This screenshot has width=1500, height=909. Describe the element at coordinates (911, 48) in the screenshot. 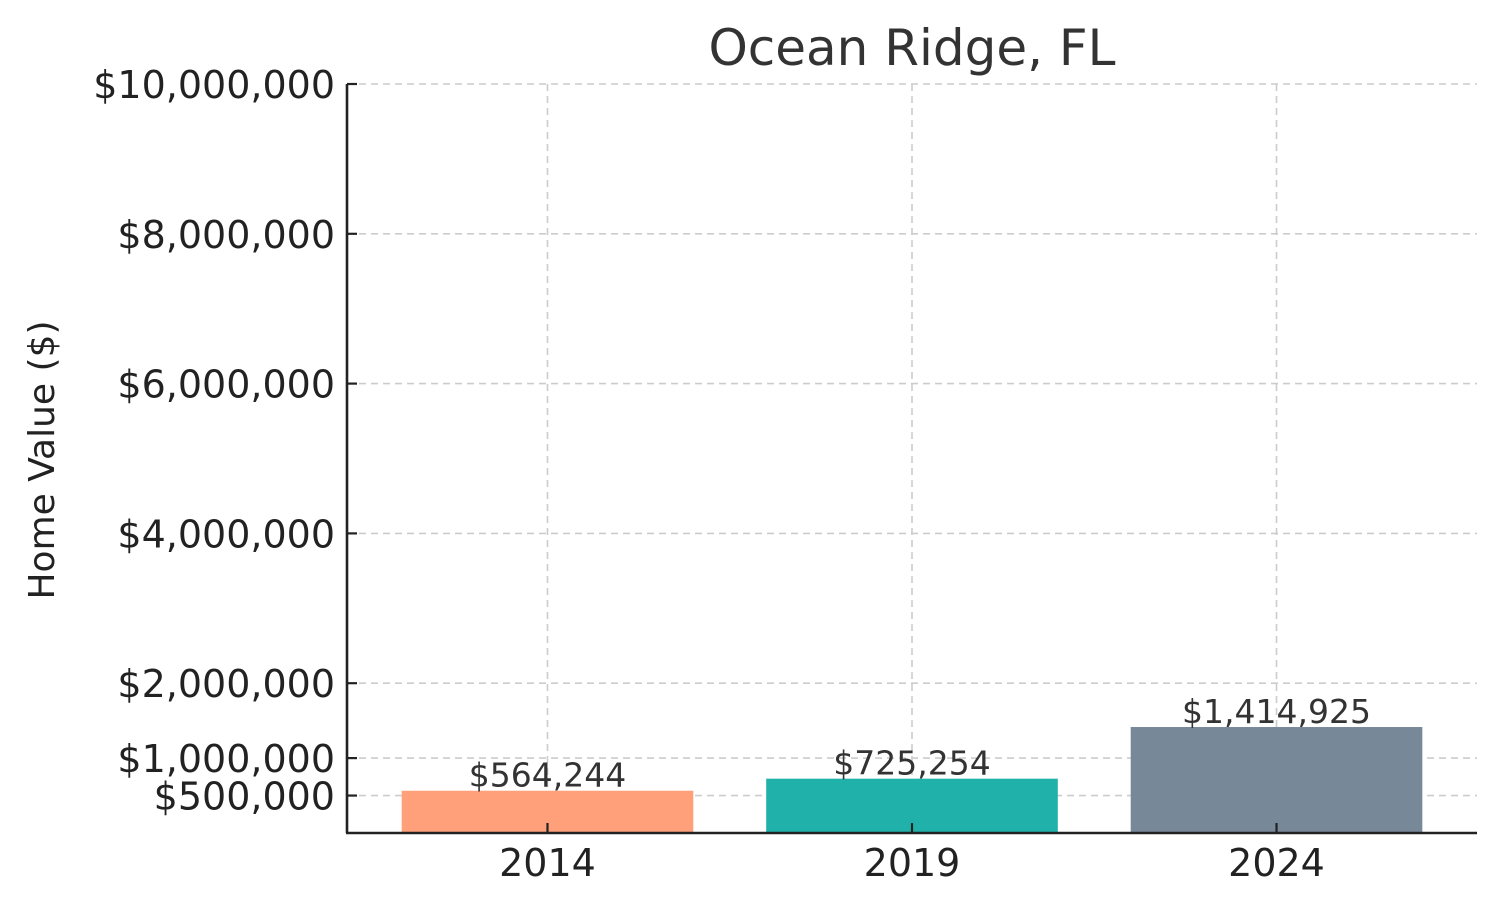

I see `chart-title: Ocean Ridge, FL` at that location.